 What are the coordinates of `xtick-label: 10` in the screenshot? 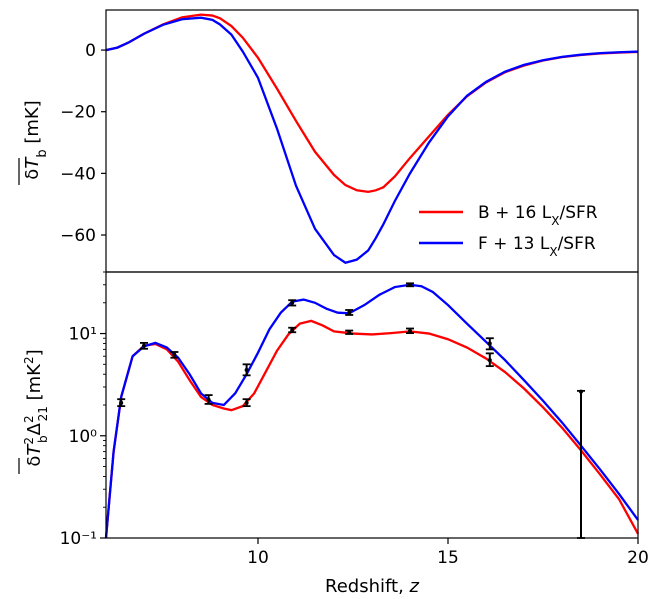 It's located at (258, 558).